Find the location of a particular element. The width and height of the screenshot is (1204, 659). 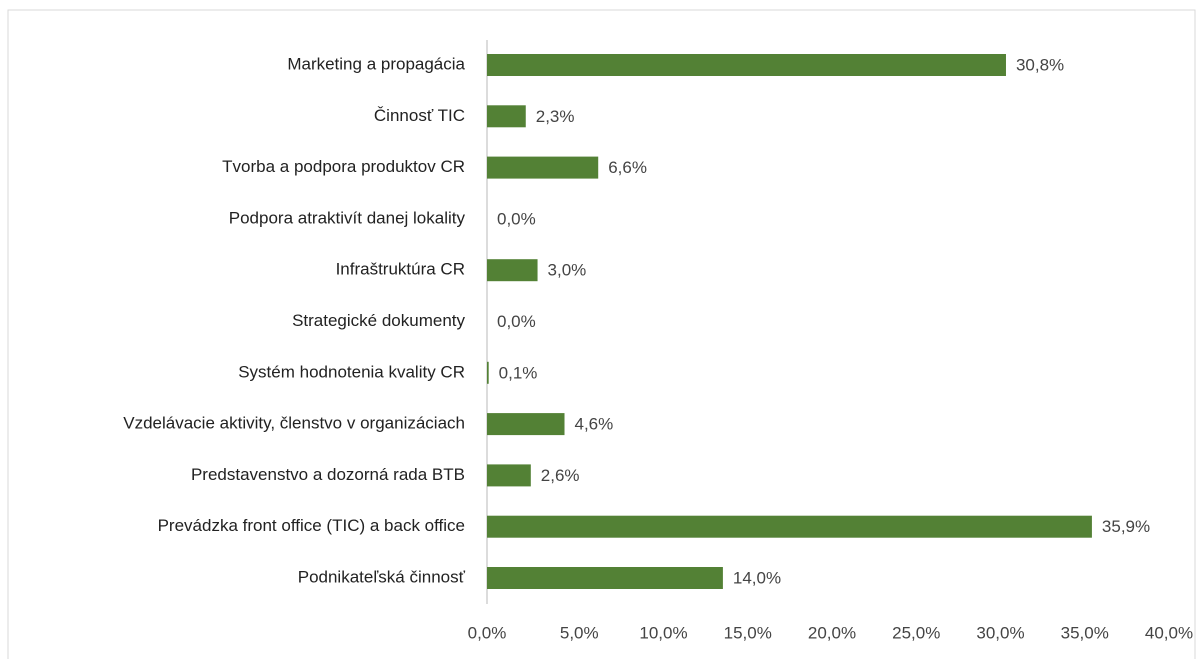

x-tick-label: 5,0% is located at coordinates (579, 632).